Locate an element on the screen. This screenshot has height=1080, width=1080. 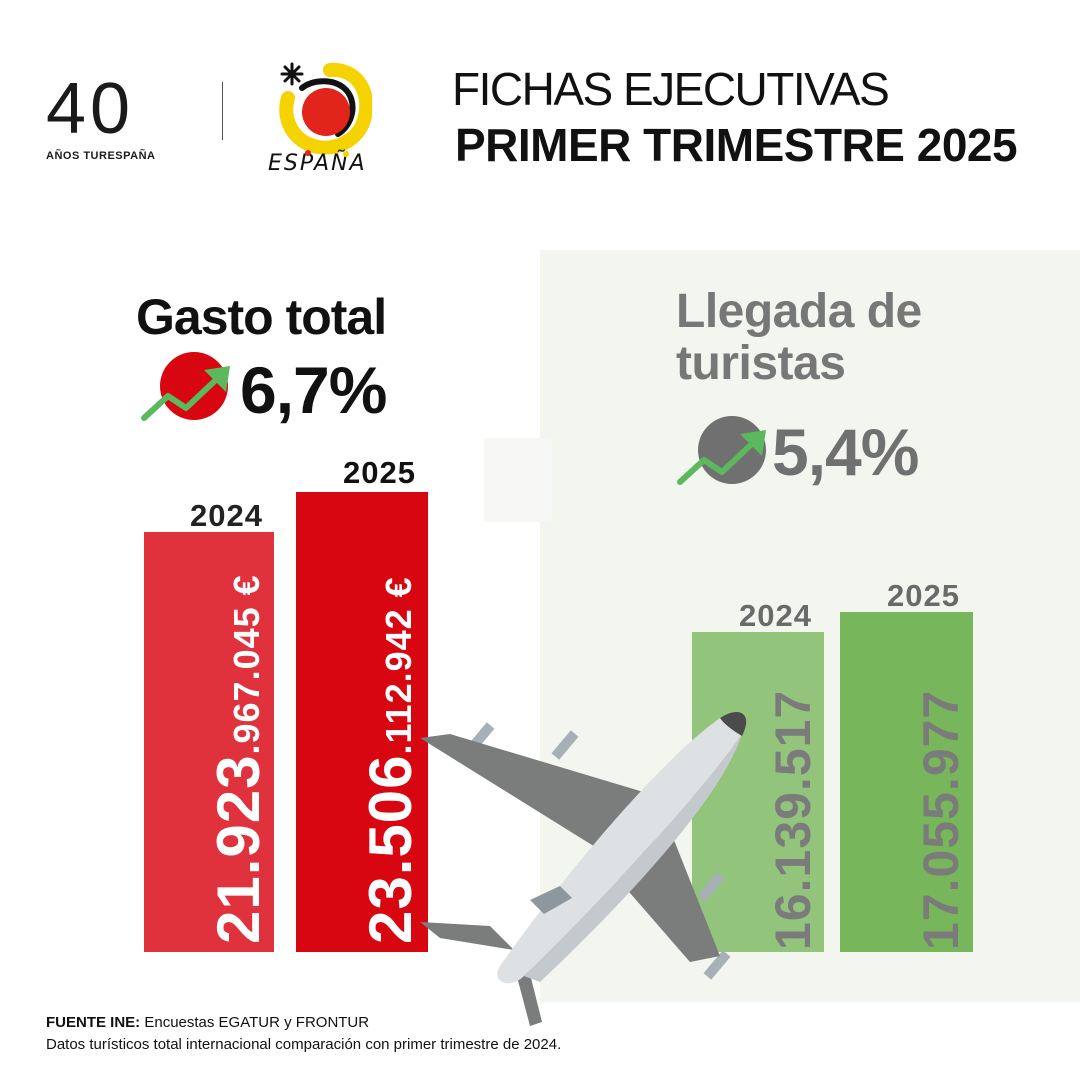
spend-bar-2024 is located at coordinates (209, 742).